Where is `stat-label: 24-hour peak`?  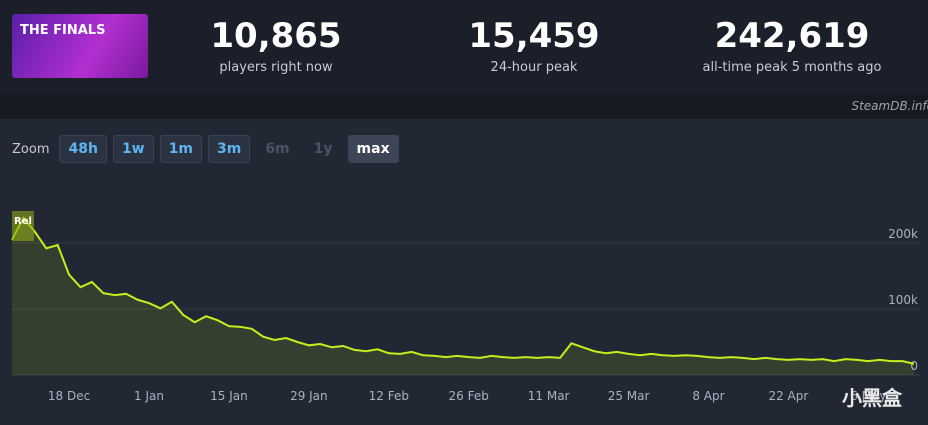
stat-label: 24-hour peak is located at coordinates (534, 67).